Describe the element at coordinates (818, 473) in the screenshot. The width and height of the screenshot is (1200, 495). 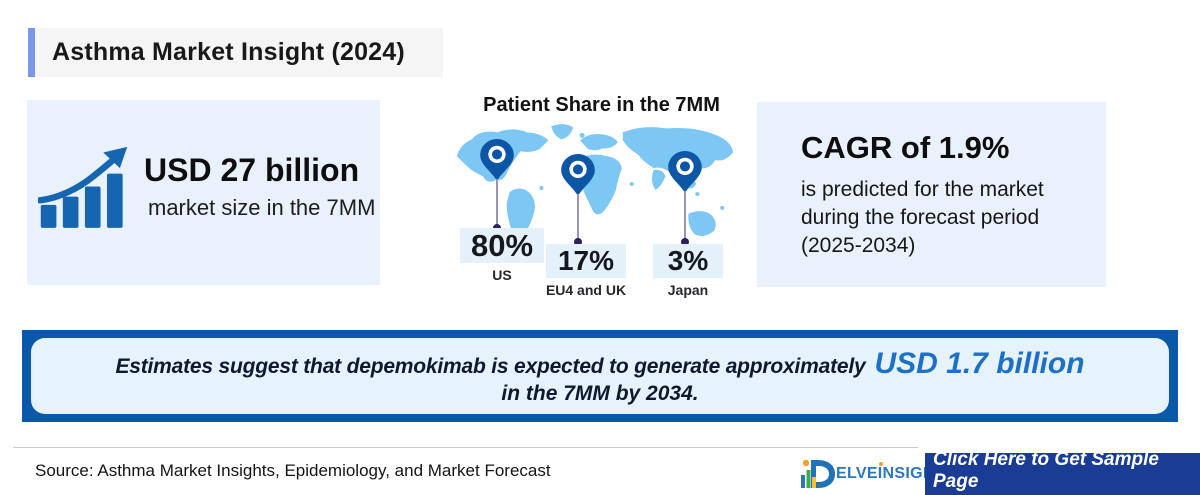
I see `logo-d-icon` at that location.